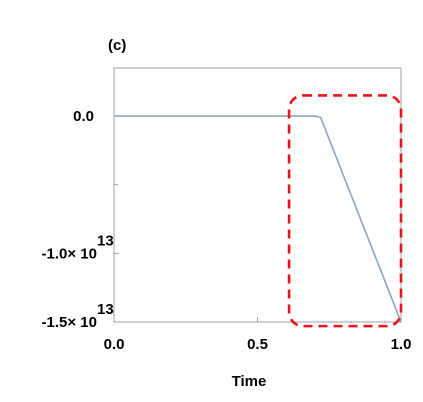  What do you see at coordinates (117, 45) in the screenshot?
I see `panel-label: (c)` at bounding box center [117, 45].